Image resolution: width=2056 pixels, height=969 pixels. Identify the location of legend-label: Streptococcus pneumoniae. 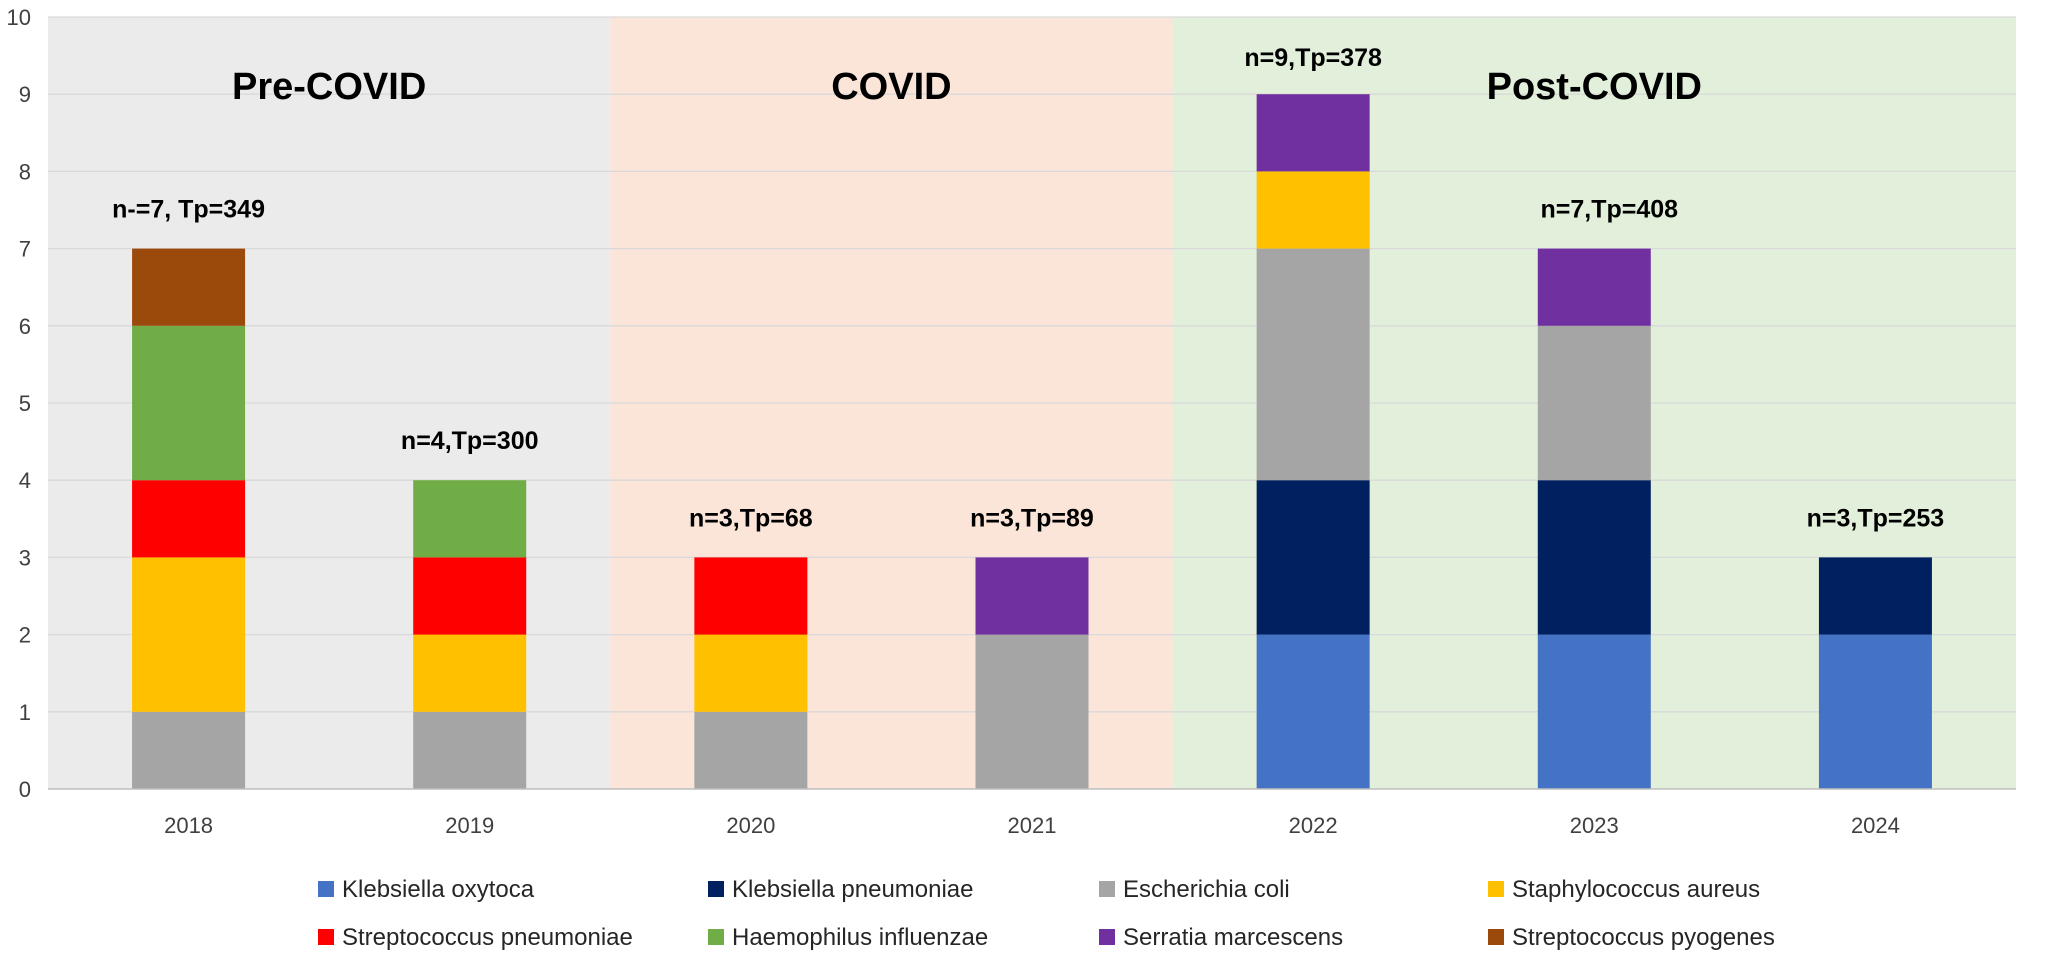
(487, 937).